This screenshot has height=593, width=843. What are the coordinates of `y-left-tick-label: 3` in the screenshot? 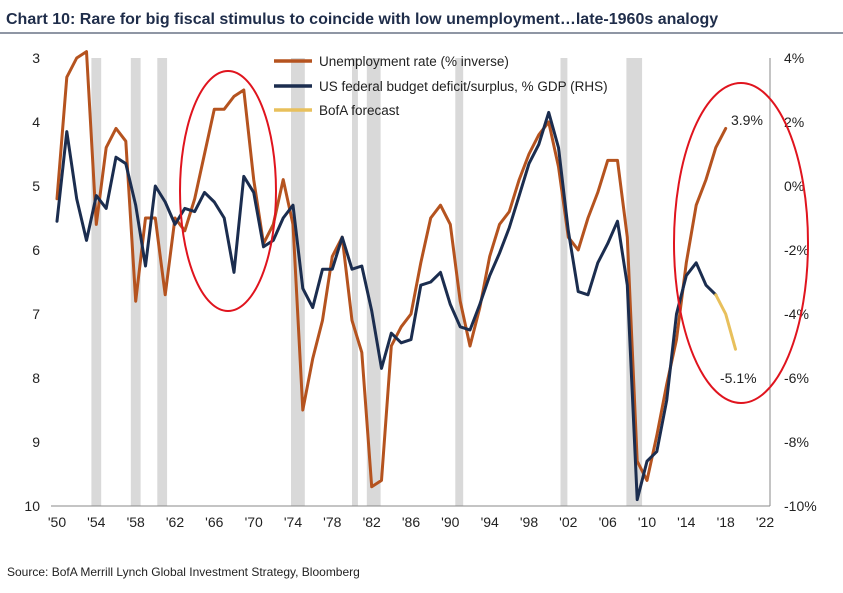 It's located at (36, 58).